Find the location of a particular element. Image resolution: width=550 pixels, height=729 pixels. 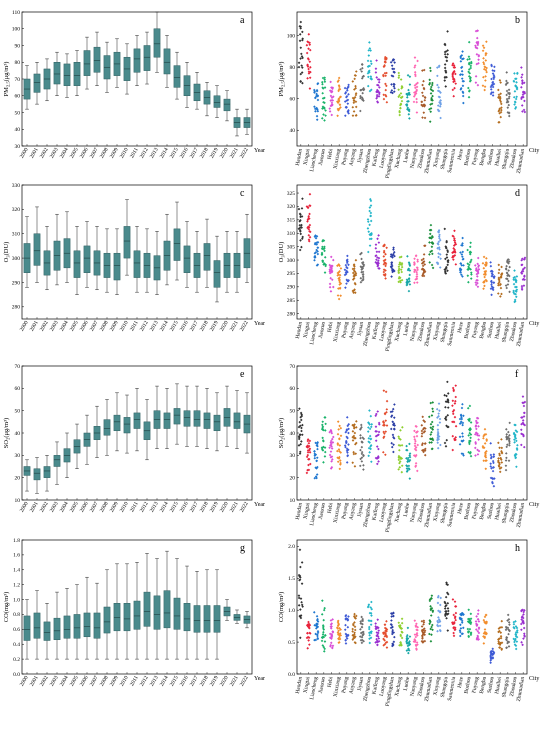

box-iqr is located at coordinates (37, 249).